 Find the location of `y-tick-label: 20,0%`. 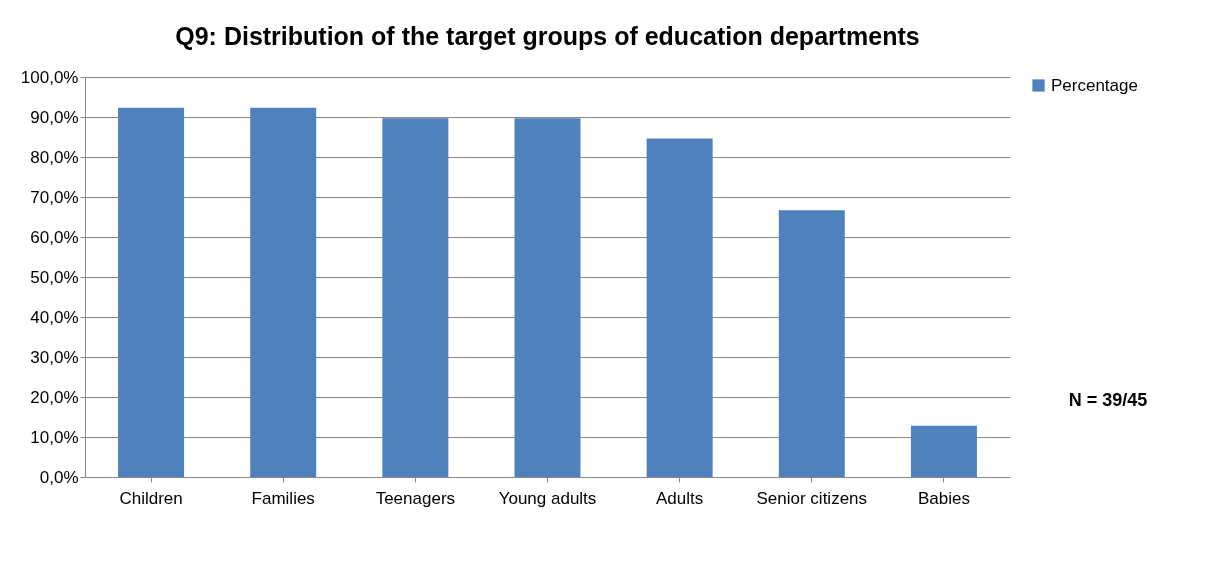

y-tick-label: 20,0% is located at coordinates (54, 397).